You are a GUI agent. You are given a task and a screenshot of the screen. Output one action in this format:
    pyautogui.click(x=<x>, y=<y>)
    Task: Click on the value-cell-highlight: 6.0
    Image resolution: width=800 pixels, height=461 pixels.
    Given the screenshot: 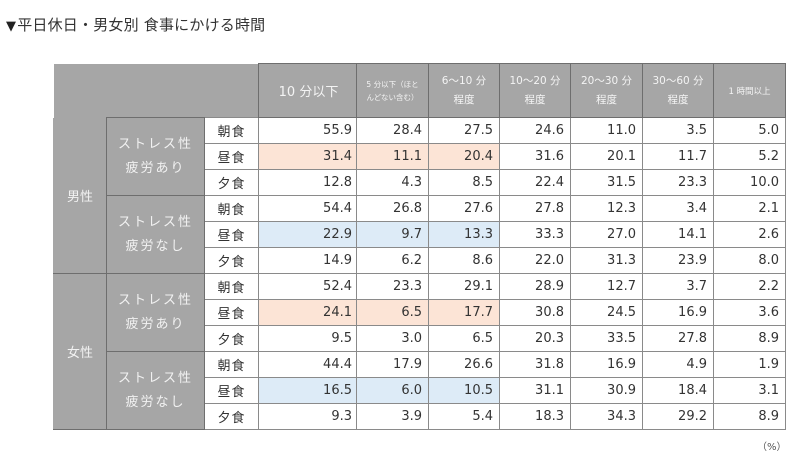 What is the action you would take?
    pyautogui.click(x=392, y=390)
    